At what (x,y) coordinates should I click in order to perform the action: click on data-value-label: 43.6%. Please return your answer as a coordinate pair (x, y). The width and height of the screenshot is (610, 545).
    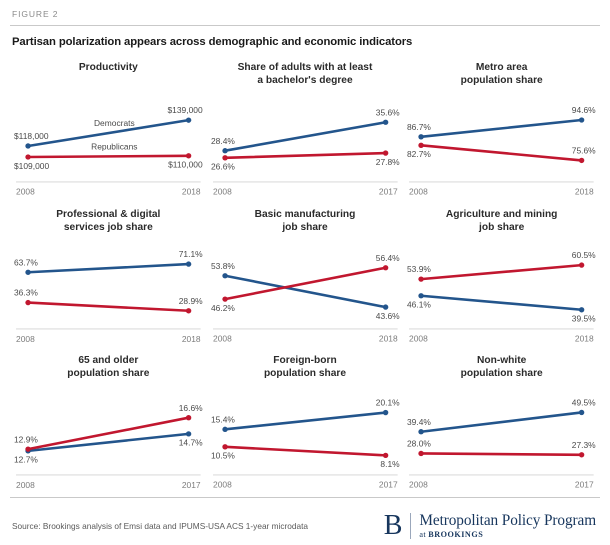
    Looking at the image, I should click on (387, 316).